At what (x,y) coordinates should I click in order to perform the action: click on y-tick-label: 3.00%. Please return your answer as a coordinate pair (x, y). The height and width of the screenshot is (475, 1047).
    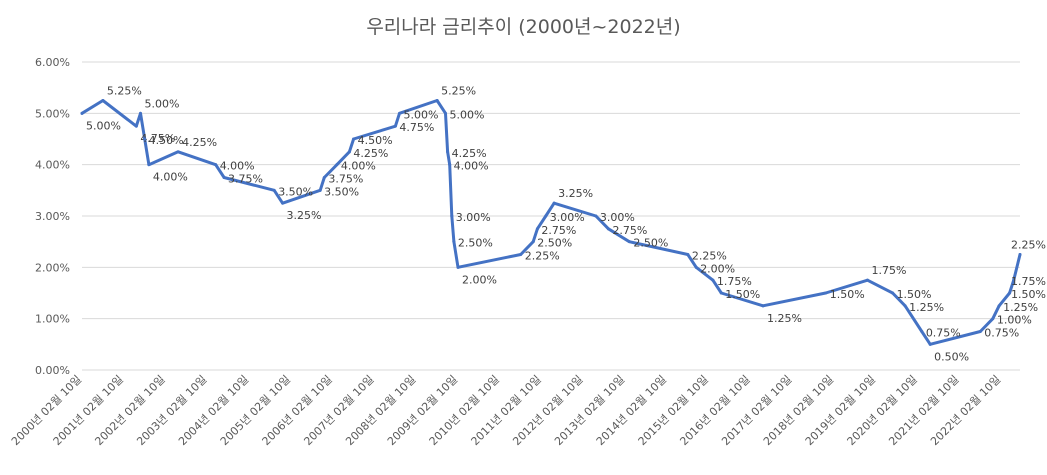
    Looking at the image, I should click on (52, 216).